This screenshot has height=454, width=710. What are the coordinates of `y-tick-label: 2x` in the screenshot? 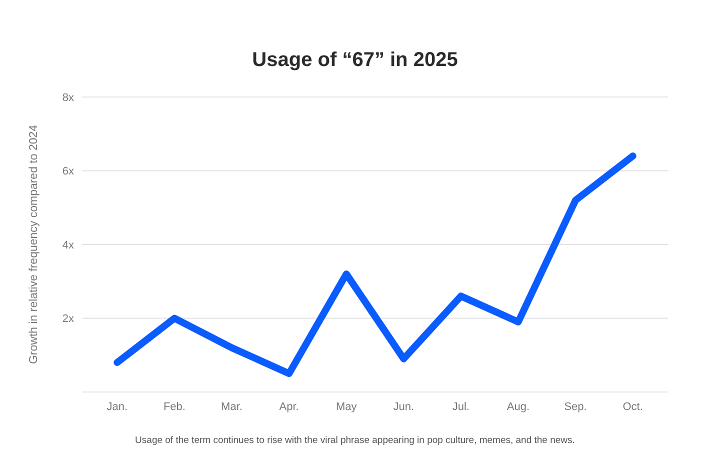 It's located at (68, 319).